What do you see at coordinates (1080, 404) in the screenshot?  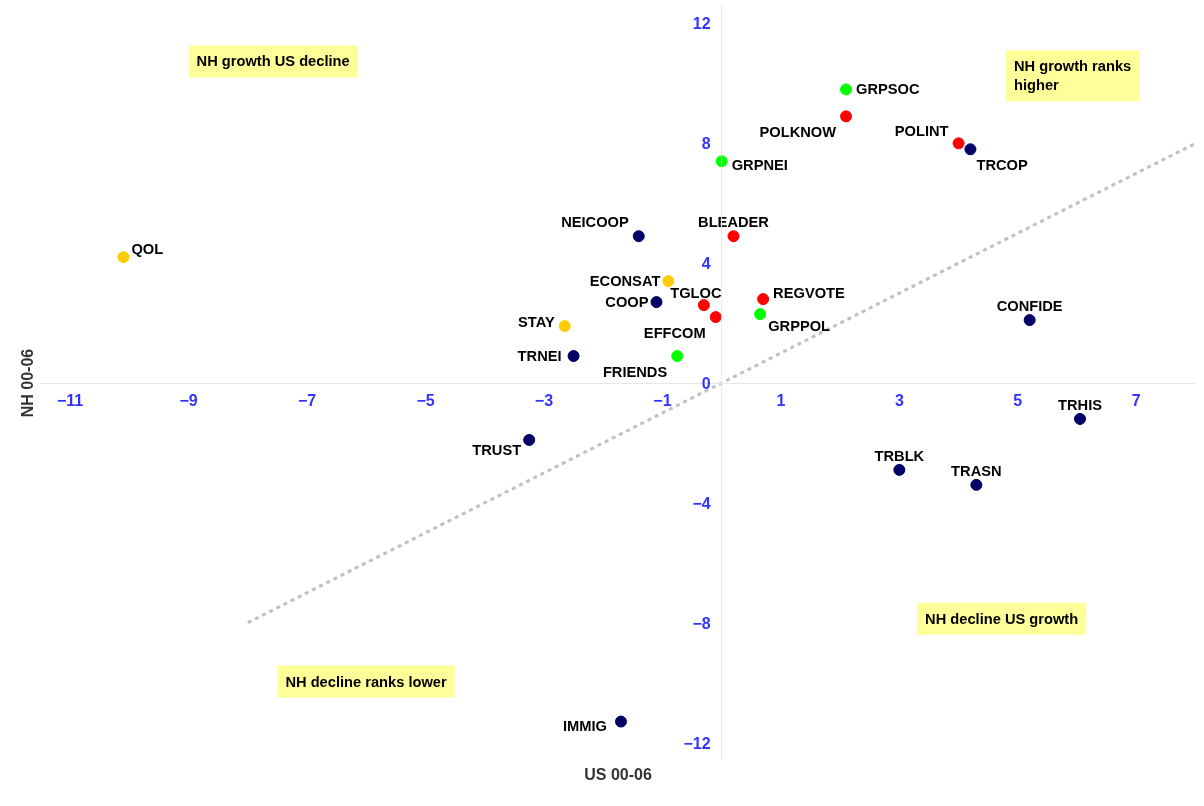 I see `series-label: TRHIS` at bounding box center [1080, 404].